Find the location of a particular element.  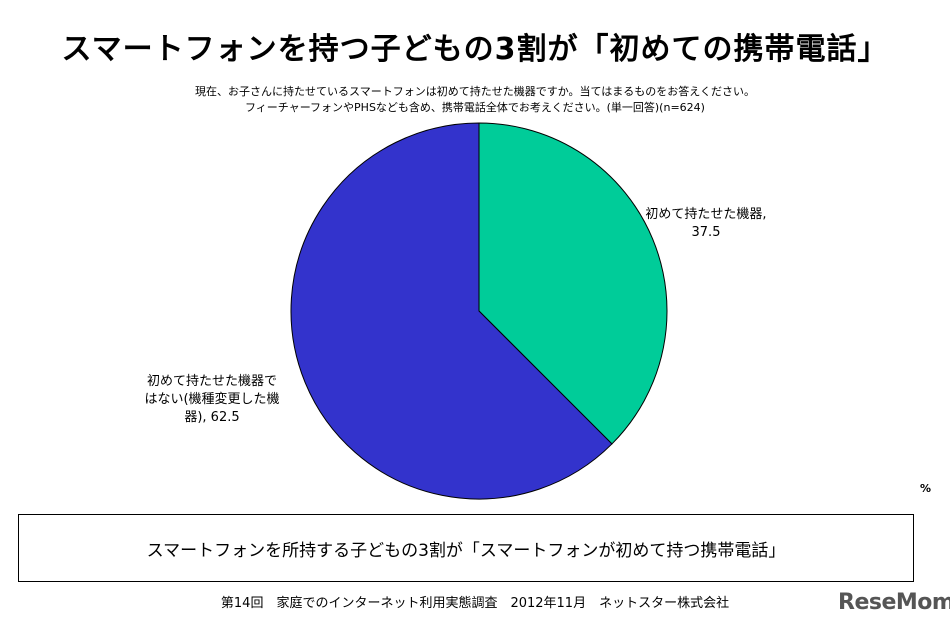

summary-box: スマートフォンを所持する子どもの3割が「スマートフォンが初めて持つ携帯電話」 is located at coordinates (466, 548).